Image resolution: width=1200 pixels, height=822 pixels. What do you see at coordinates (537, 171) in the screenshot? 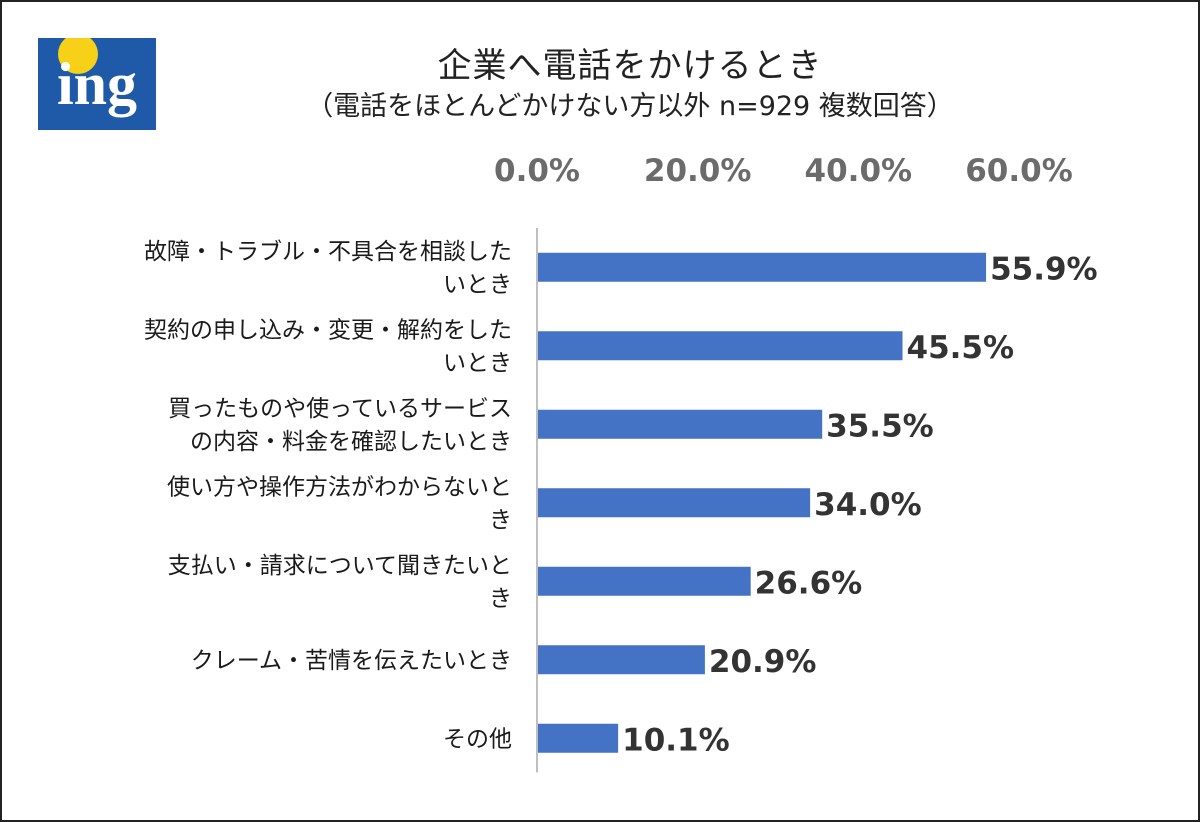
I see `x-tick-label: 0.0%` at bounding box center [537, 171].